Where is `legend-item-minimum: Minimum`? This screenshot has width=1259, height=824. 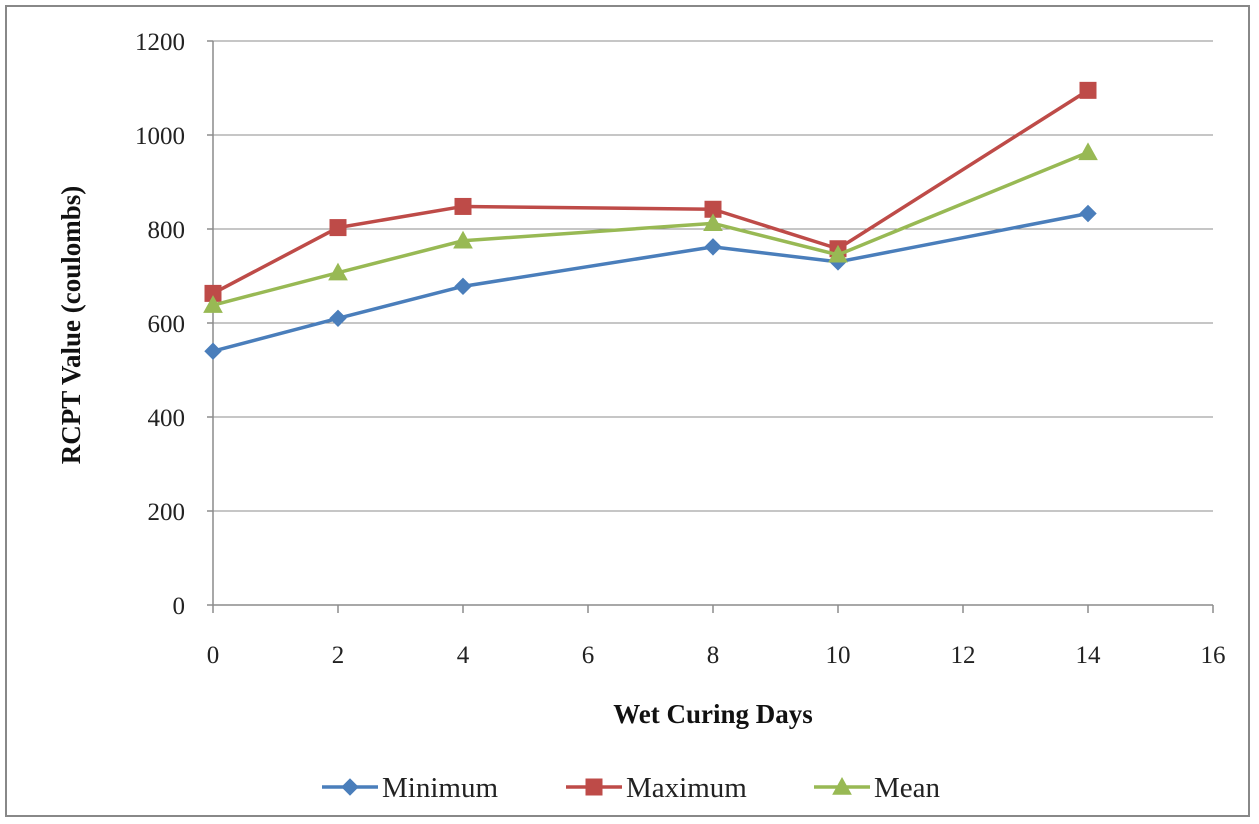
legend-item-minimum: Minimum is located at coordinates (410, 788).